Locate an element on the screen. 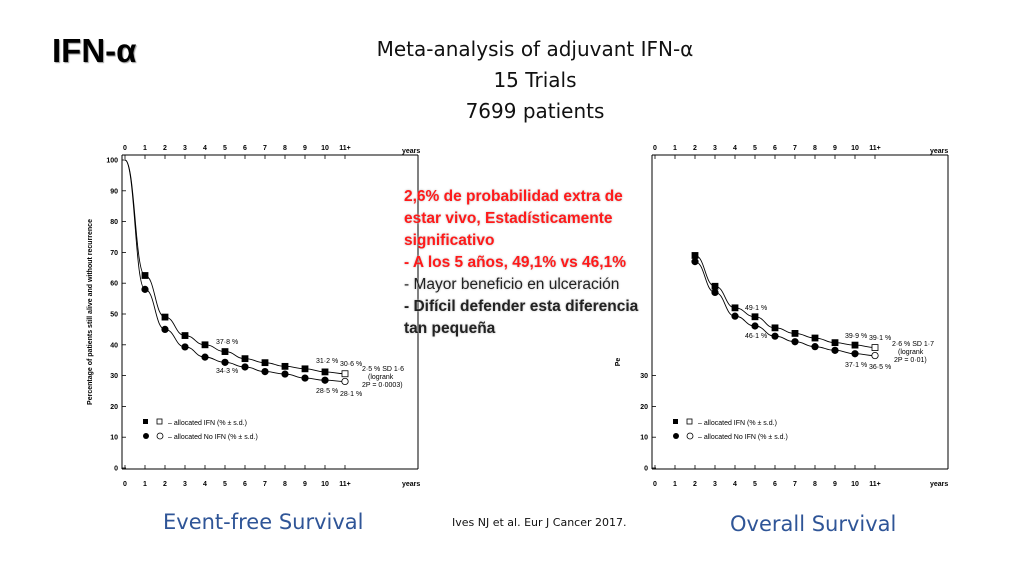  legend-marker-filled-circle is located at coordinates (676, 436).